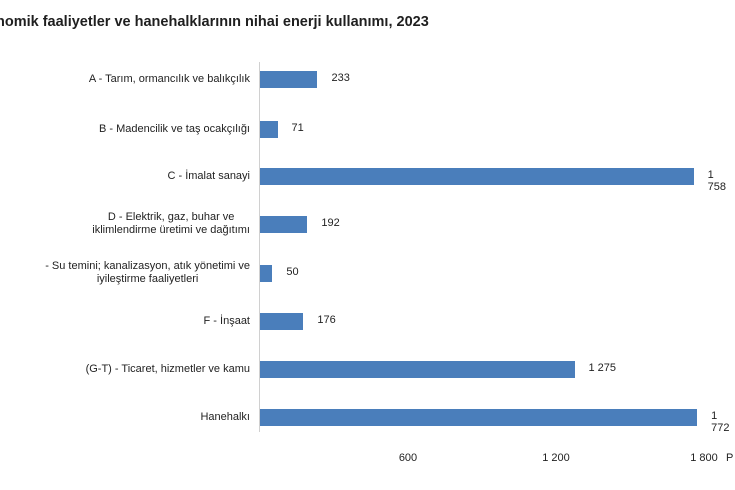  I want to click on bar-value-label: 71, so click(297, 128).